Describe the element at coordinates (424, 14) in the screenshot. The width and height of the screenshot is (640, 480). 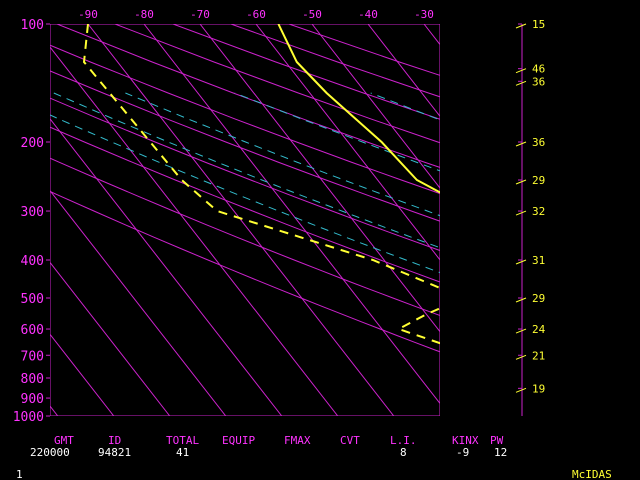
I see `top-temperature-tick-label: -30` at that location.